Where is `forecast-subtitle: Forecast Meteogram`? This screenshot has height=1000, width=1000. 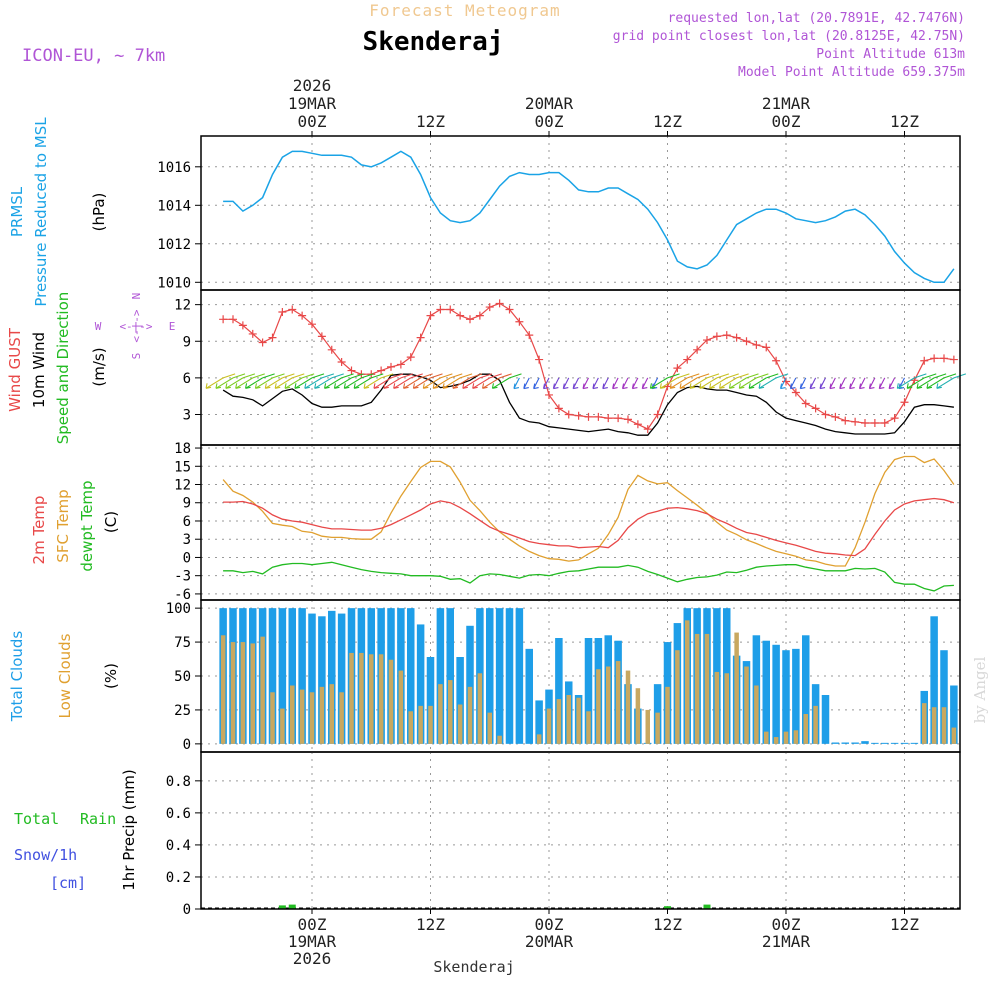
forecast-subtitle: Forecast Meteogram is located at coordinates (464, 10).